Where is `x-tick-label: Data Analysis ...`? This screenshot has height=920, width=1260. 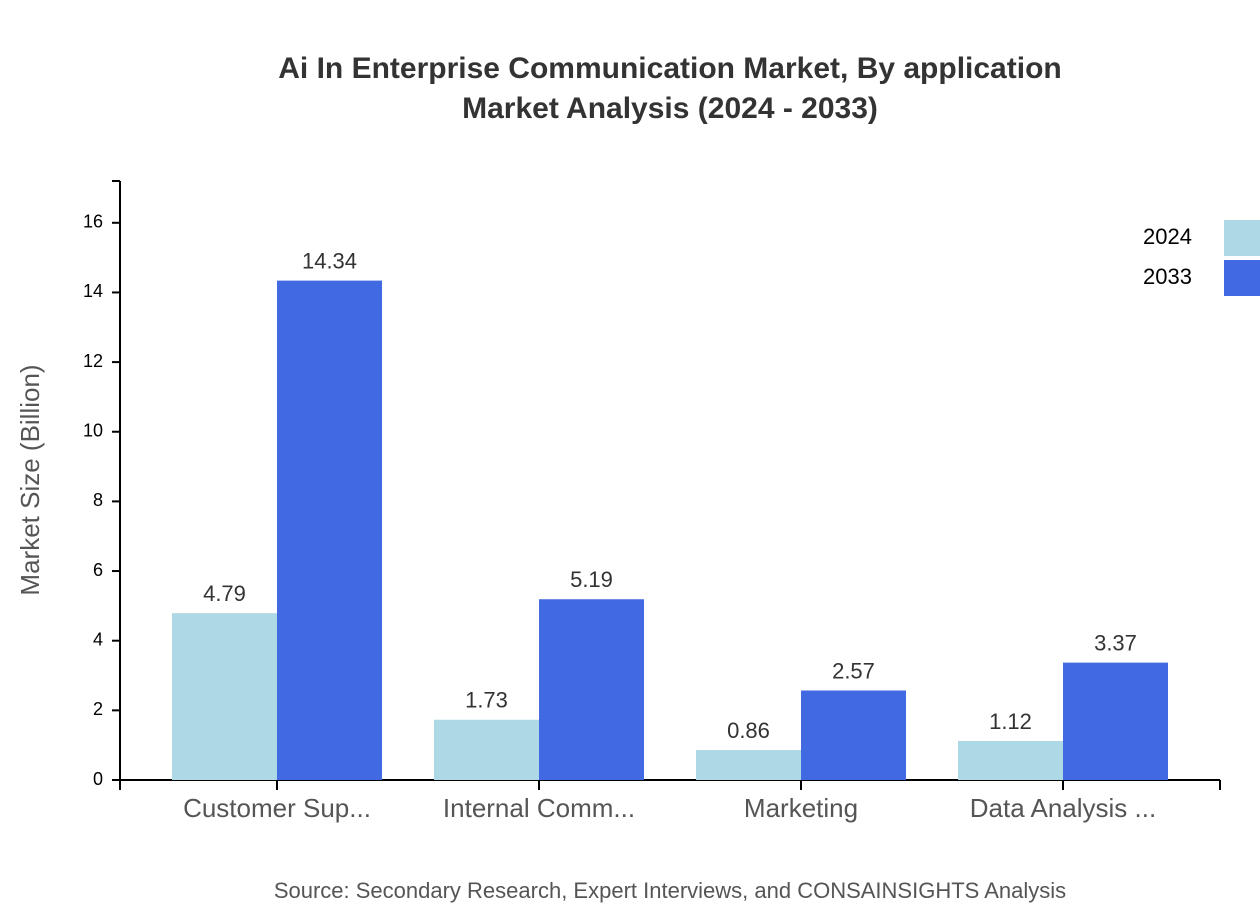
x-tick-label: Data Analysis ... is located at coordinates (1063, 808).